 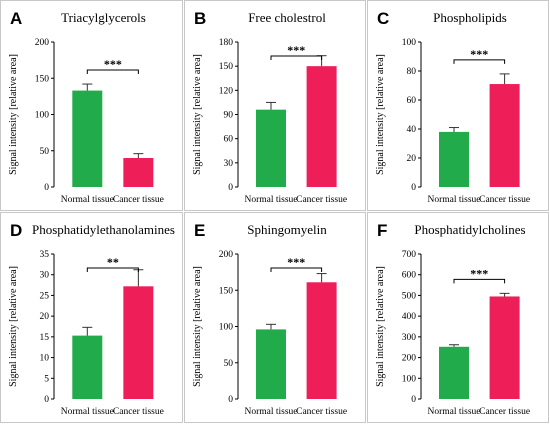 I want to click on panel-title: Phosphatidylcholines, so click(x=469, y=229).